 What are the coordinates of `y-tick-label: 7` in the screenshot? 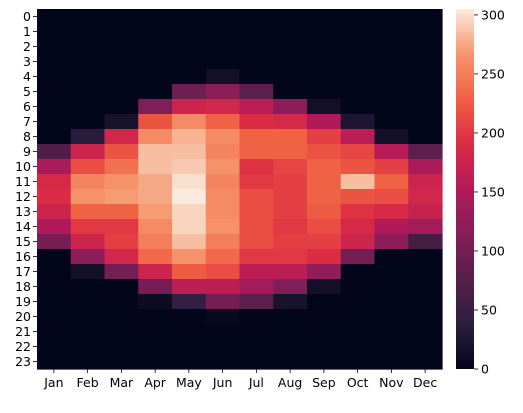 It's located at (27, 121).